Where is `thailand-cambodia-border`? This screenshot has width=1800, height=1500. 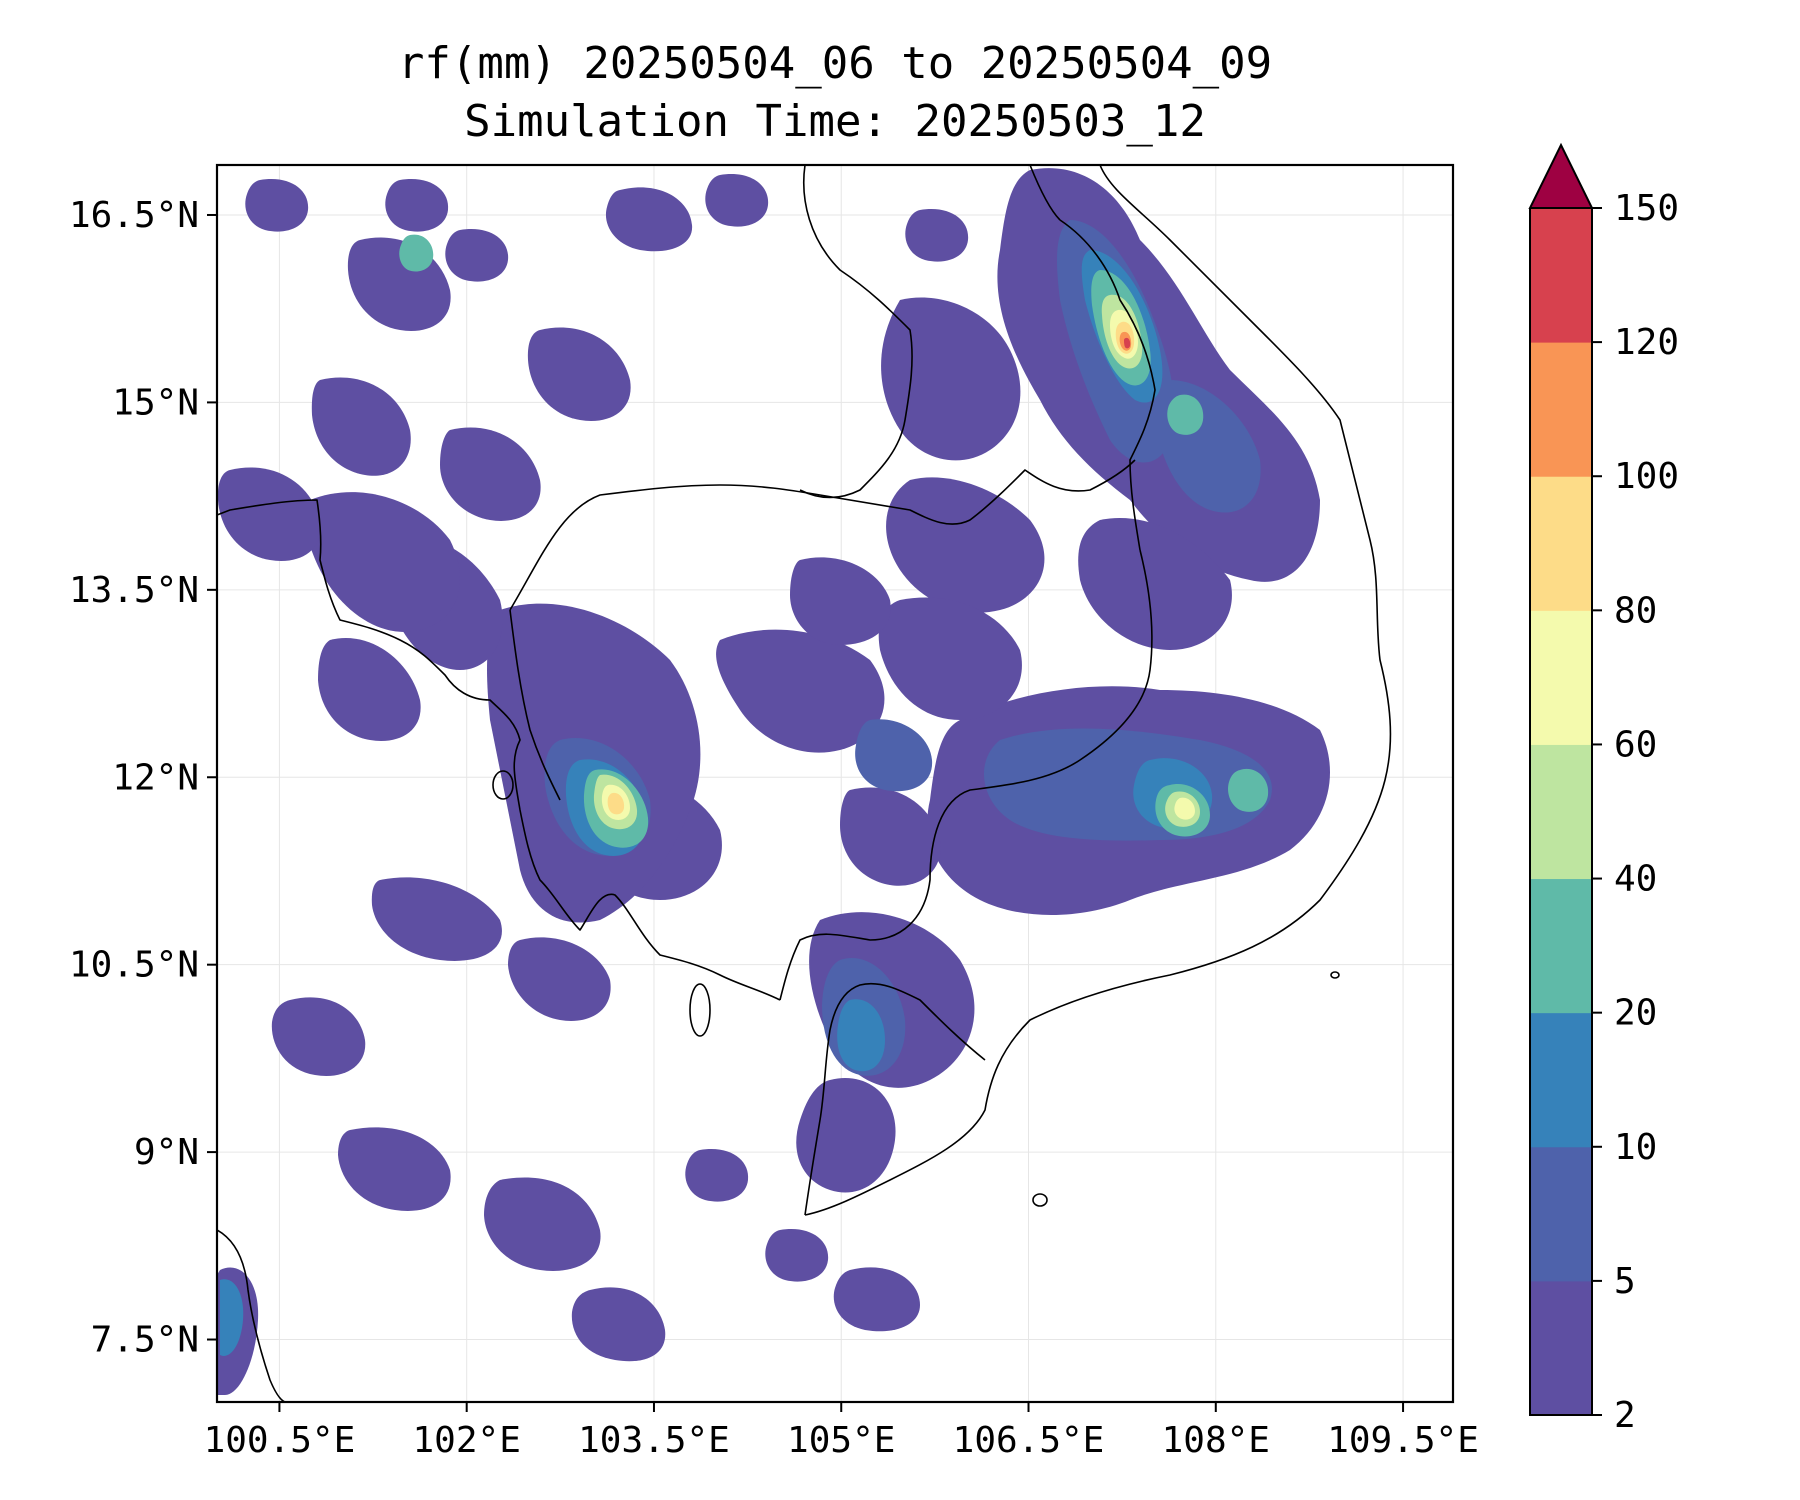 thailand-cambodia-border is located at coordinates (535, 705).